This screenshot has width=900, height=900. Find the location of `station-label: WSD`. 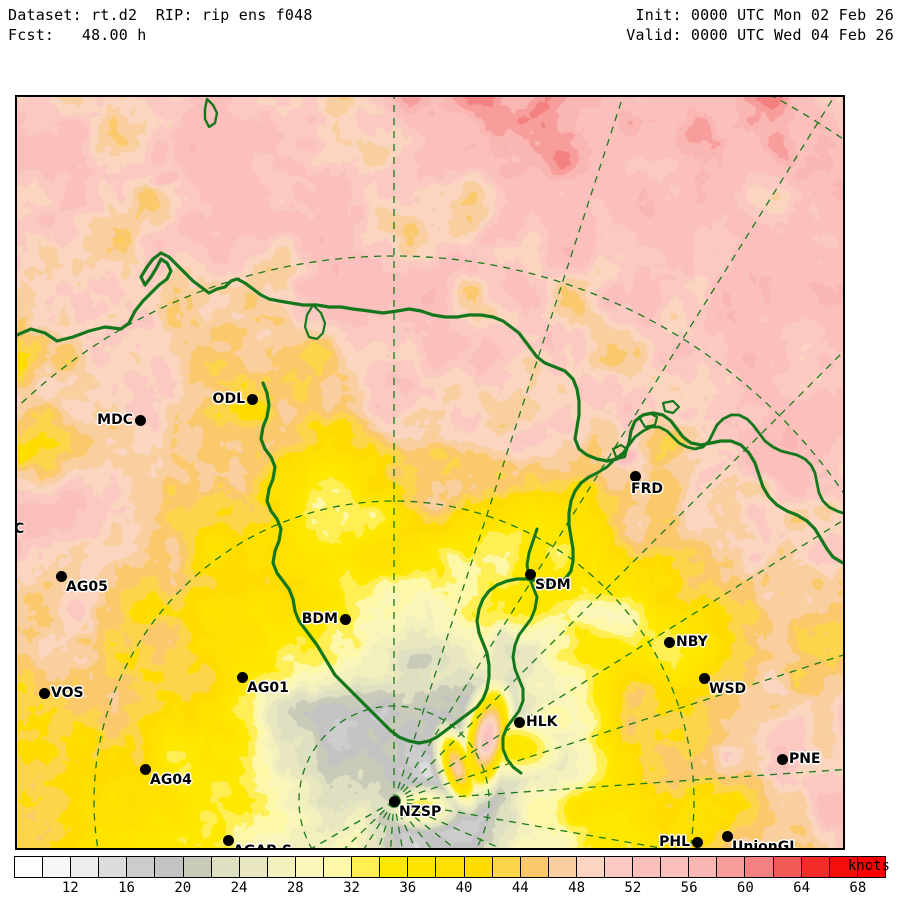

station-label: WSD is located at coordinates (728, 689).